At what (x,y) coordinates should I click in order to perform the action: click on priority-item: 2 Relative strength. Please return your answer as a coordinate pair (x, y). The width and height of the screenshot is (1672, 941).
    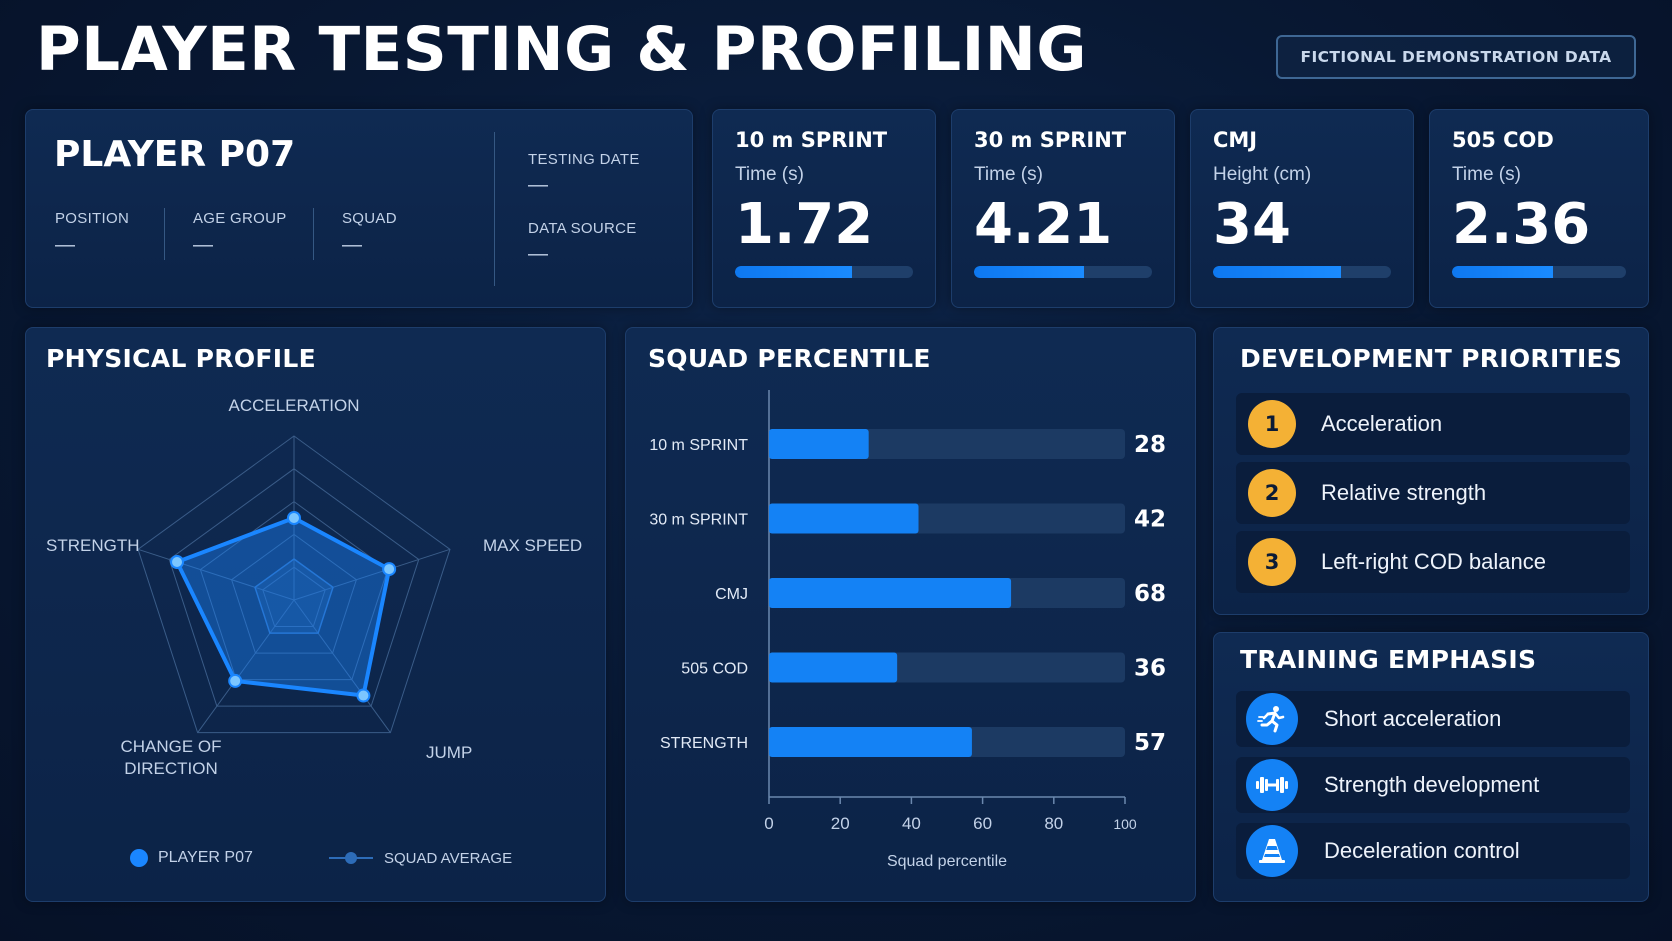
    Looking at the image, I should click on (1433, 493).